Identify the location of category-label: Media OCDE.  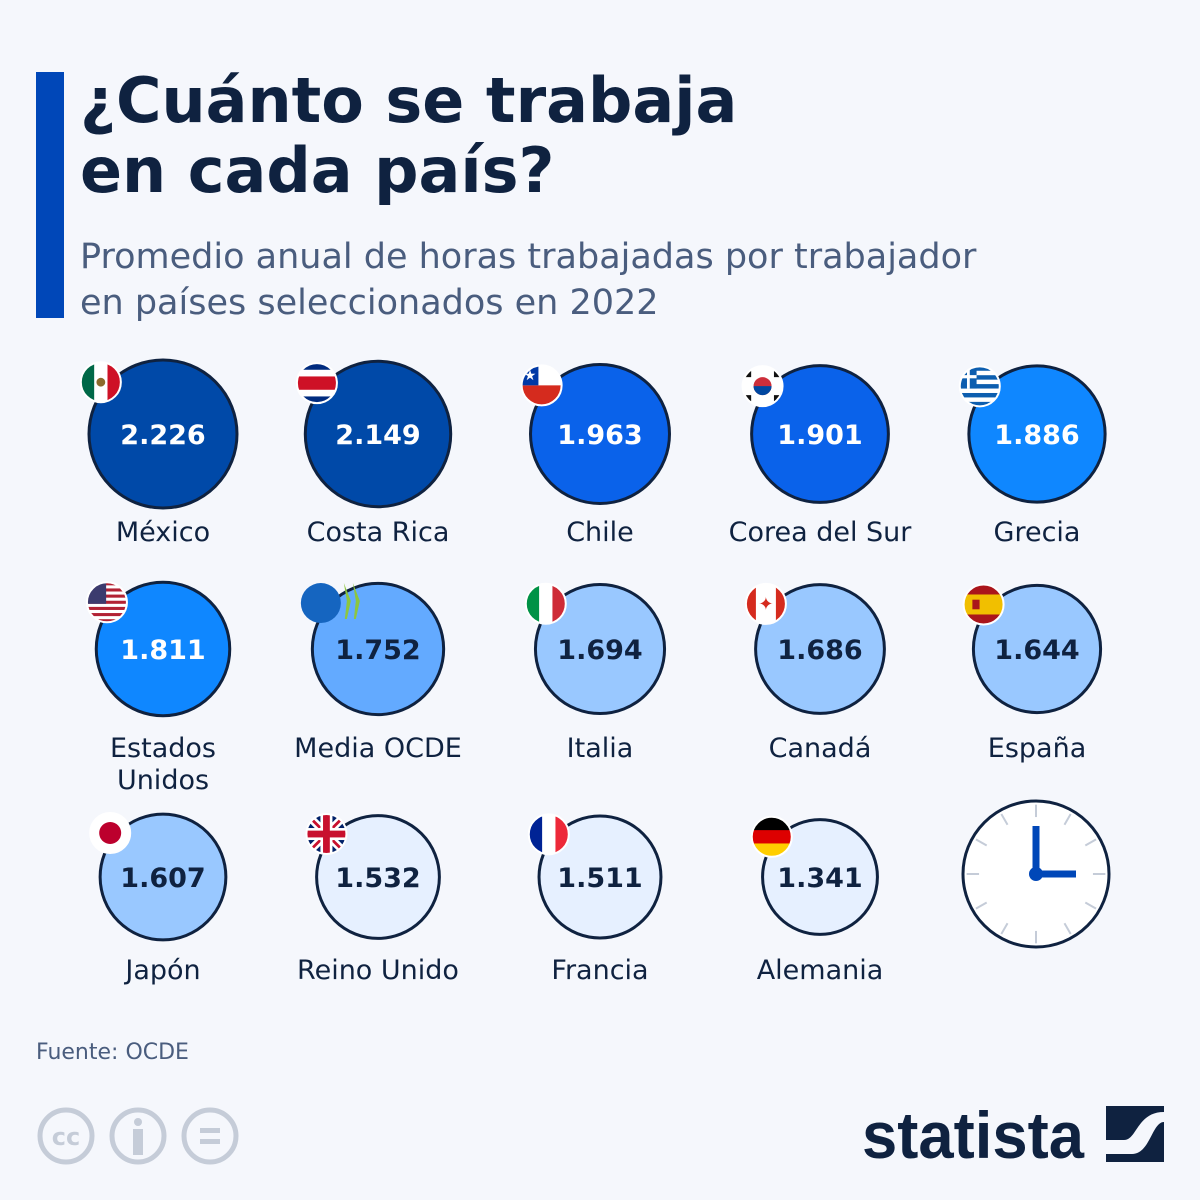
(378, 748).